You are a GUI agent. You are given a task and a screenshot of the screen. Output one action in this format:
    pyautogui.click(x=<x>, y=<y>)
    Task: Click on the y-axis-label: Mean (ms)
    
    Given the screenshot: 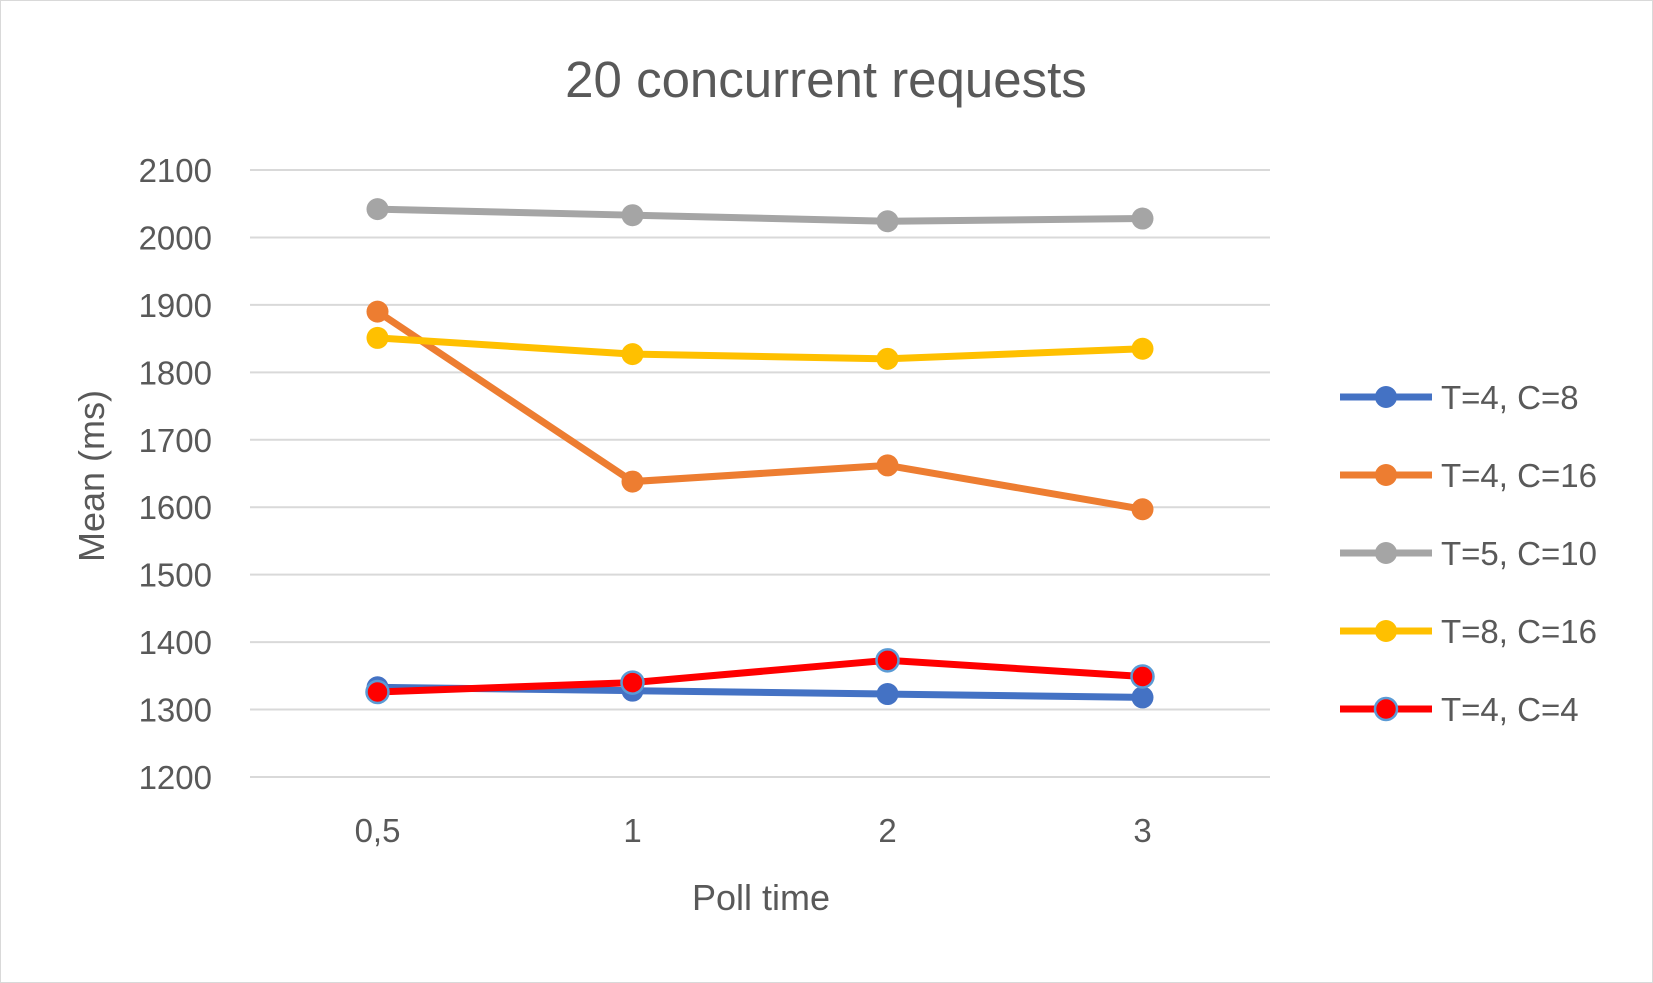 What is the action you would take?
    pyautogui.click(x=91, y=476)
    